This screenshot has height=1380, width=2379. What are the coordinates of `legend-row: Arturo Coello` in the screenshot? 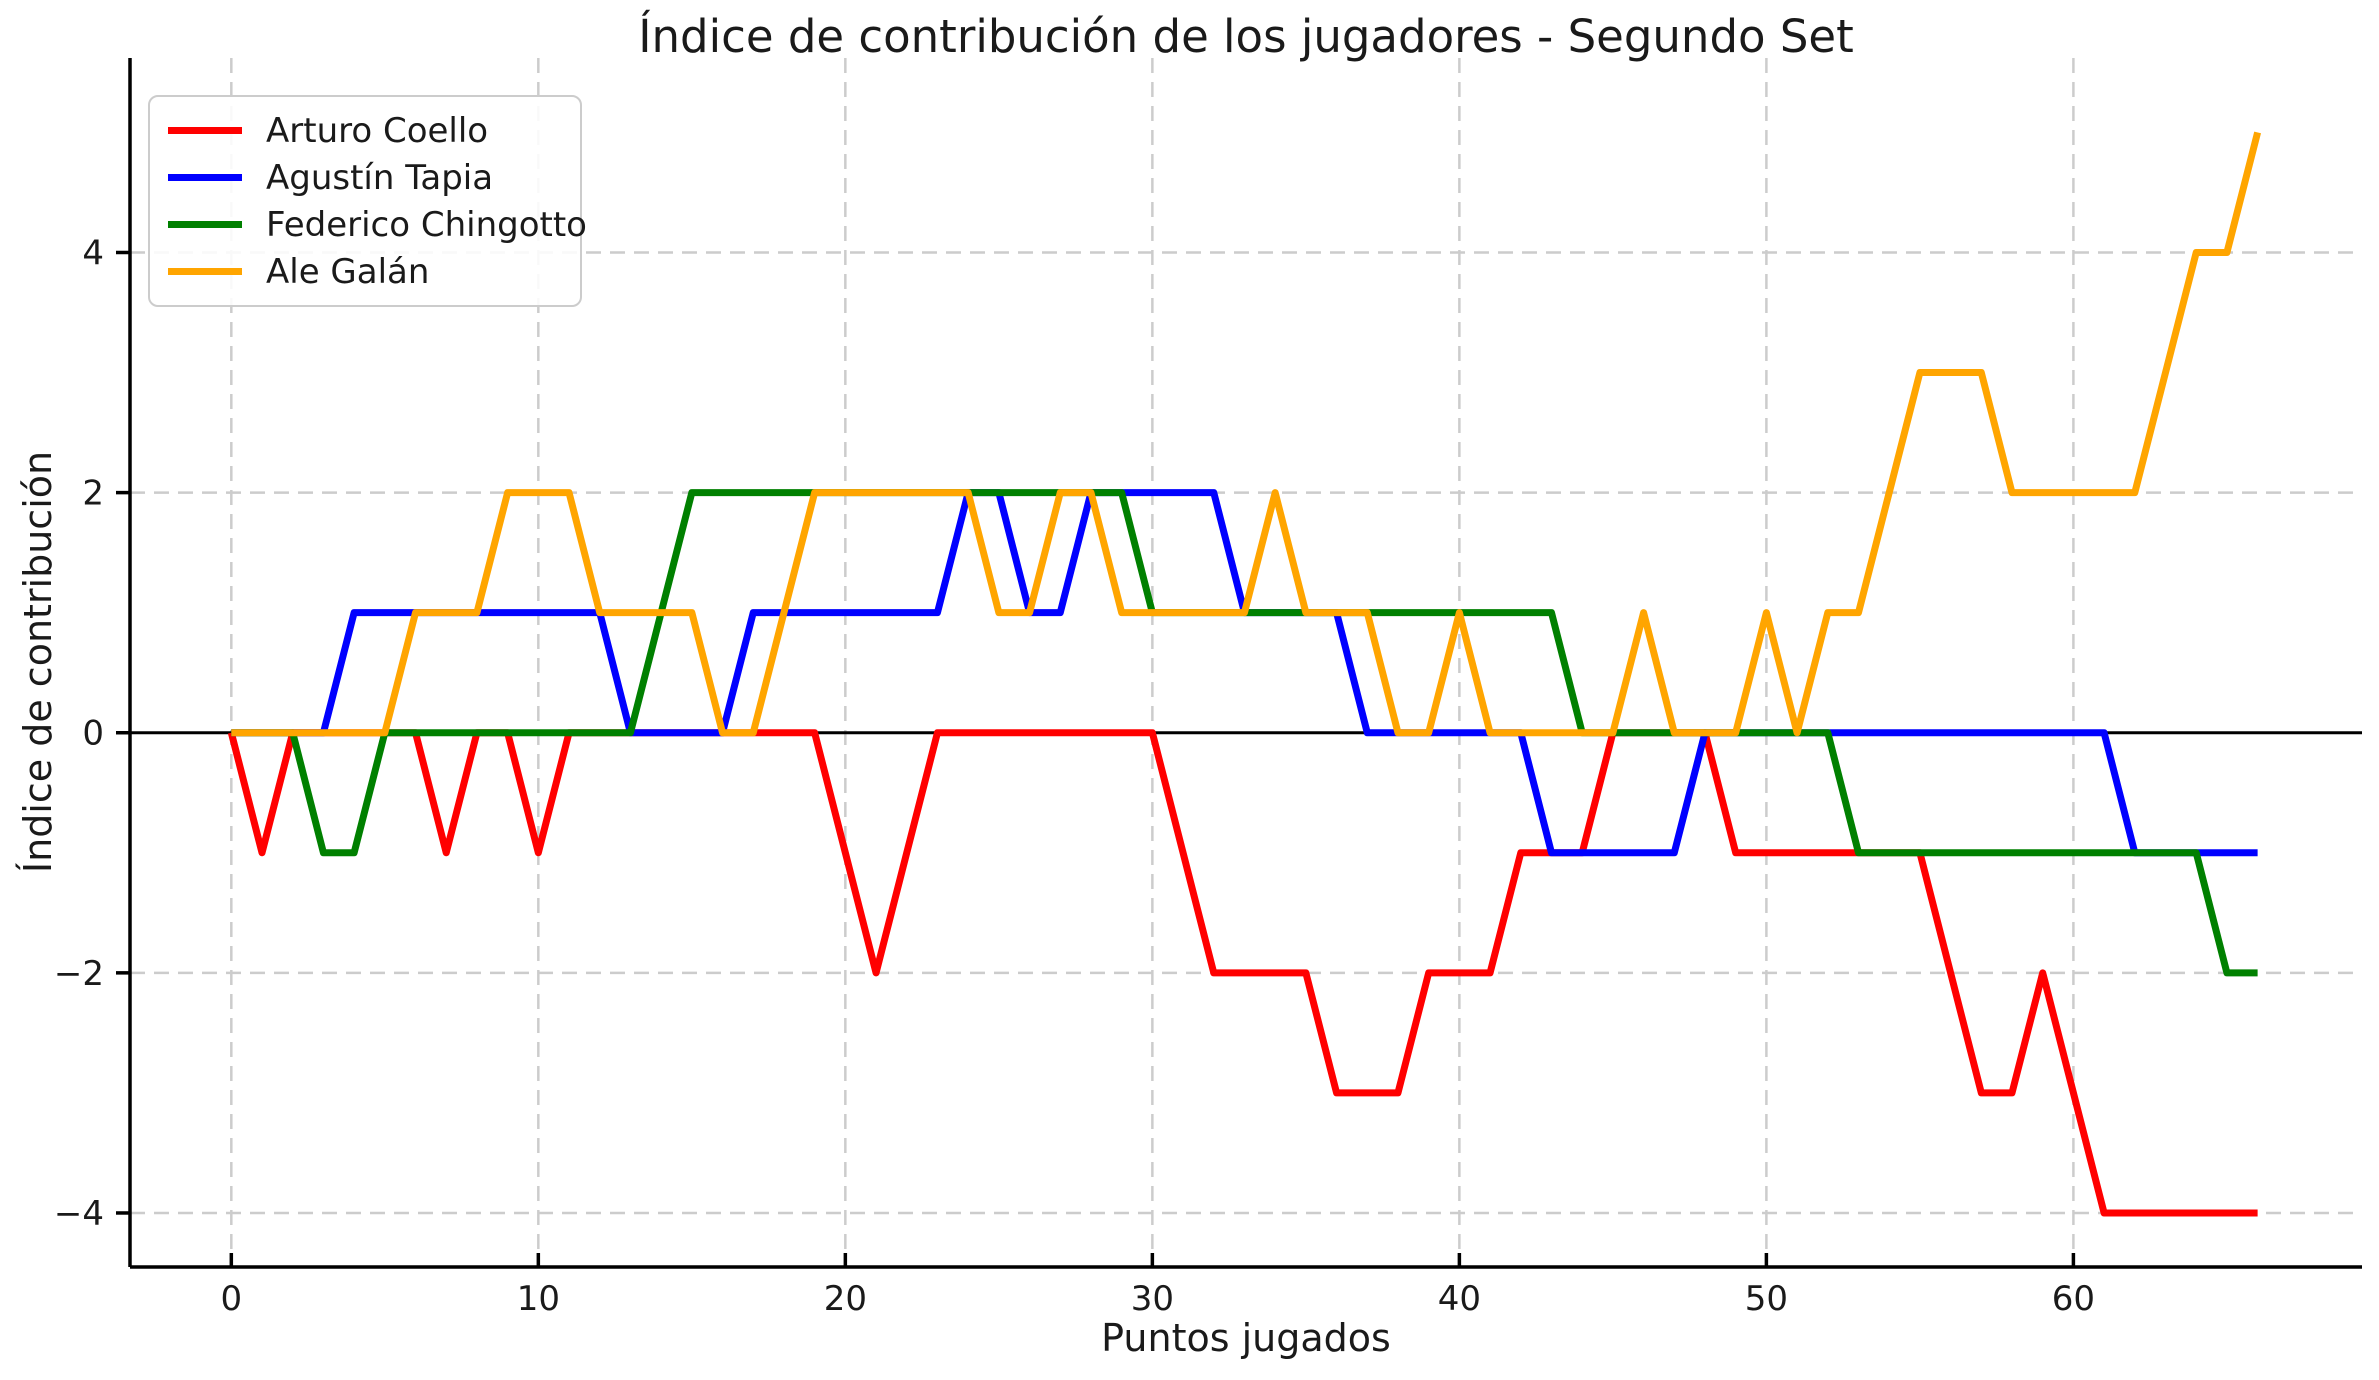 It's located at (374, 131).